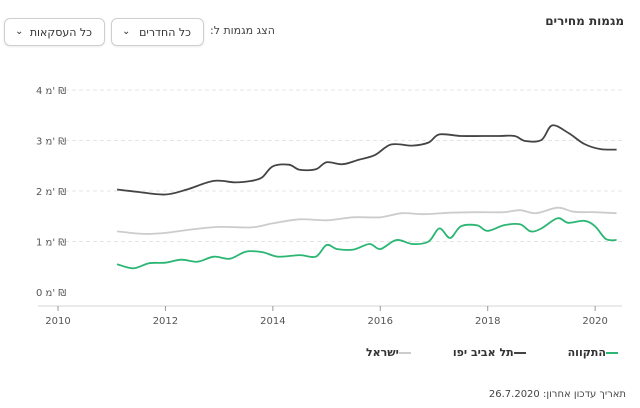 This screenshot has height=408, width=640. Describe the element at coordinates (367, 220) in the screenshot. I see `series-line-israel` at that location.